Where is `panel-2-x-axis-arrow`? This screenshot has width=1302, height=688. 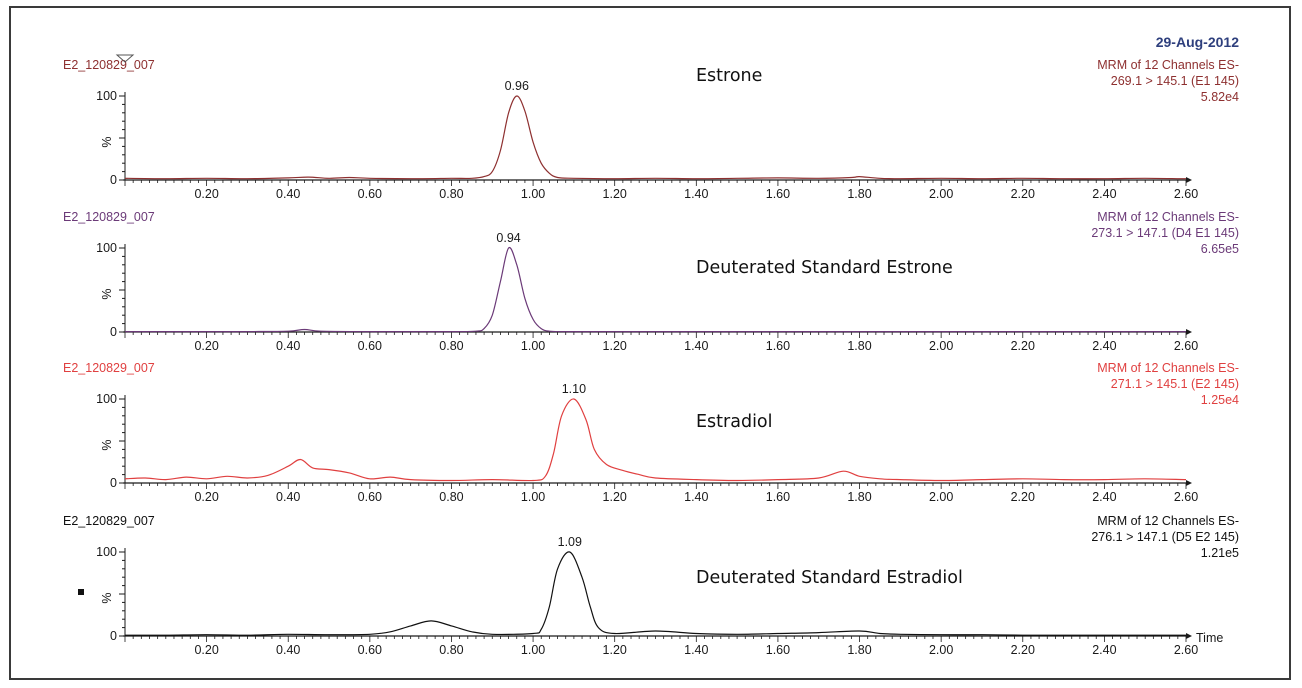 panel-2-x-axis-arrow is located at coordinates (1189, 332).